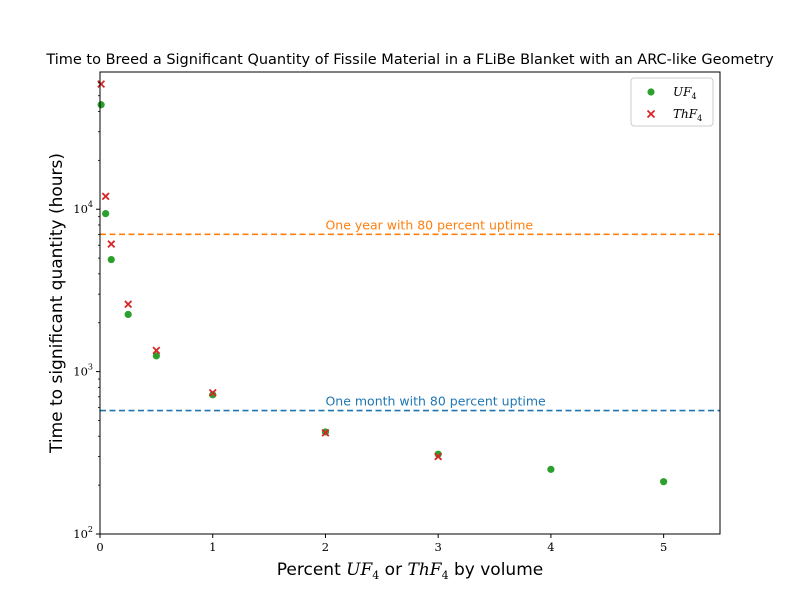 This screenshot has height=600, width=800. I want to click on legend: UF4 ThF4, so click(672, 102).